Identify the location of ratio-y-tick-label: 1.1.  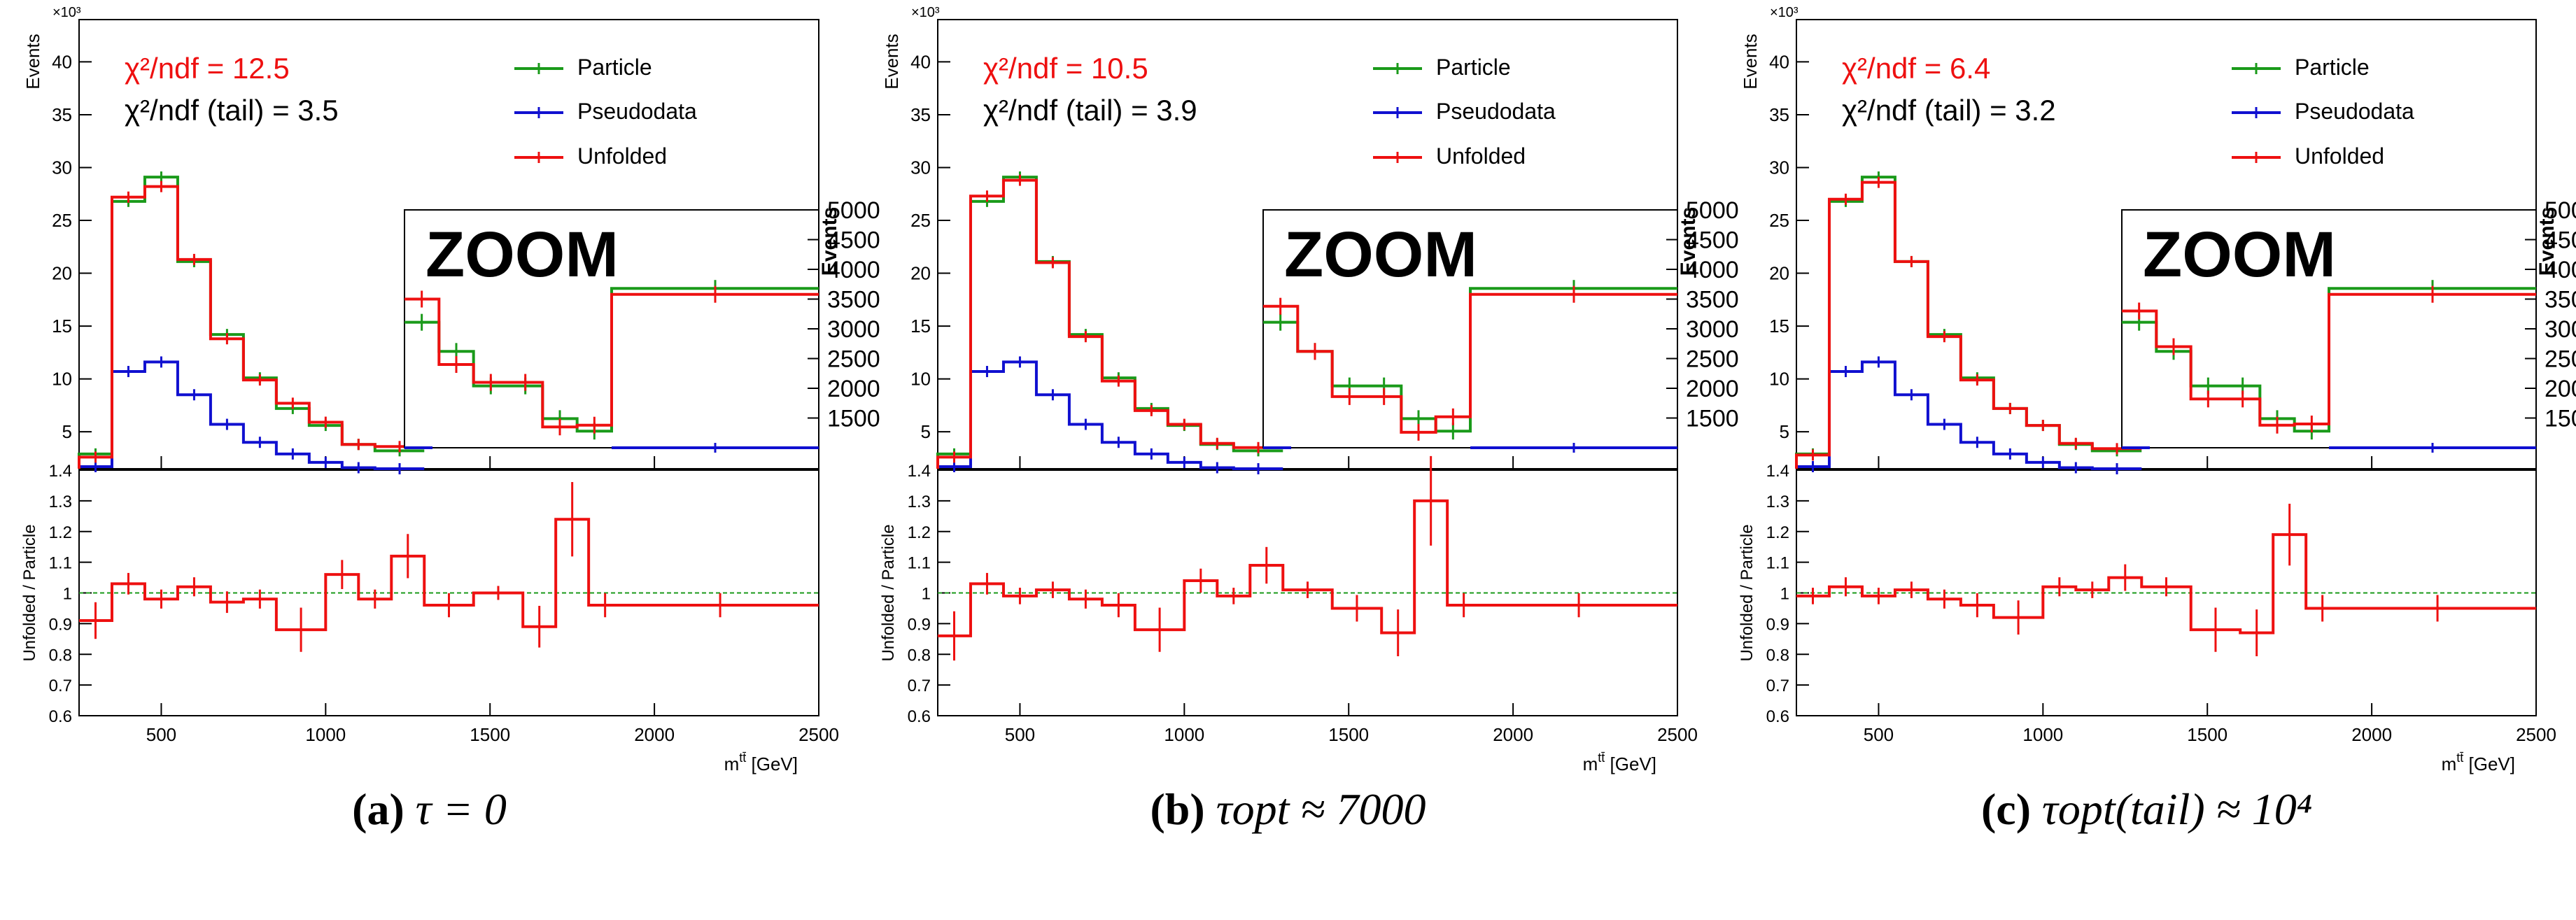
(60, 563).